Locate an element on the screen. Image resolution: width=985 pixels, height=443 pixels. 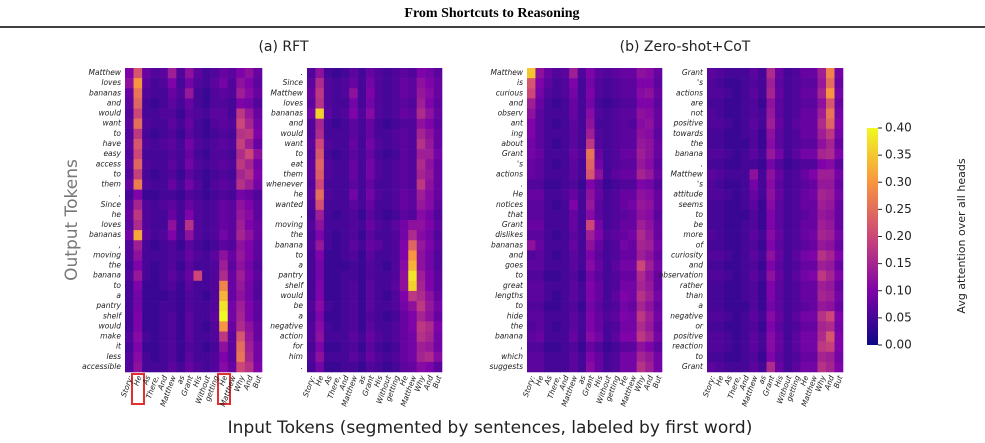
x-tick-label: His is located at coordinates (779, 381).